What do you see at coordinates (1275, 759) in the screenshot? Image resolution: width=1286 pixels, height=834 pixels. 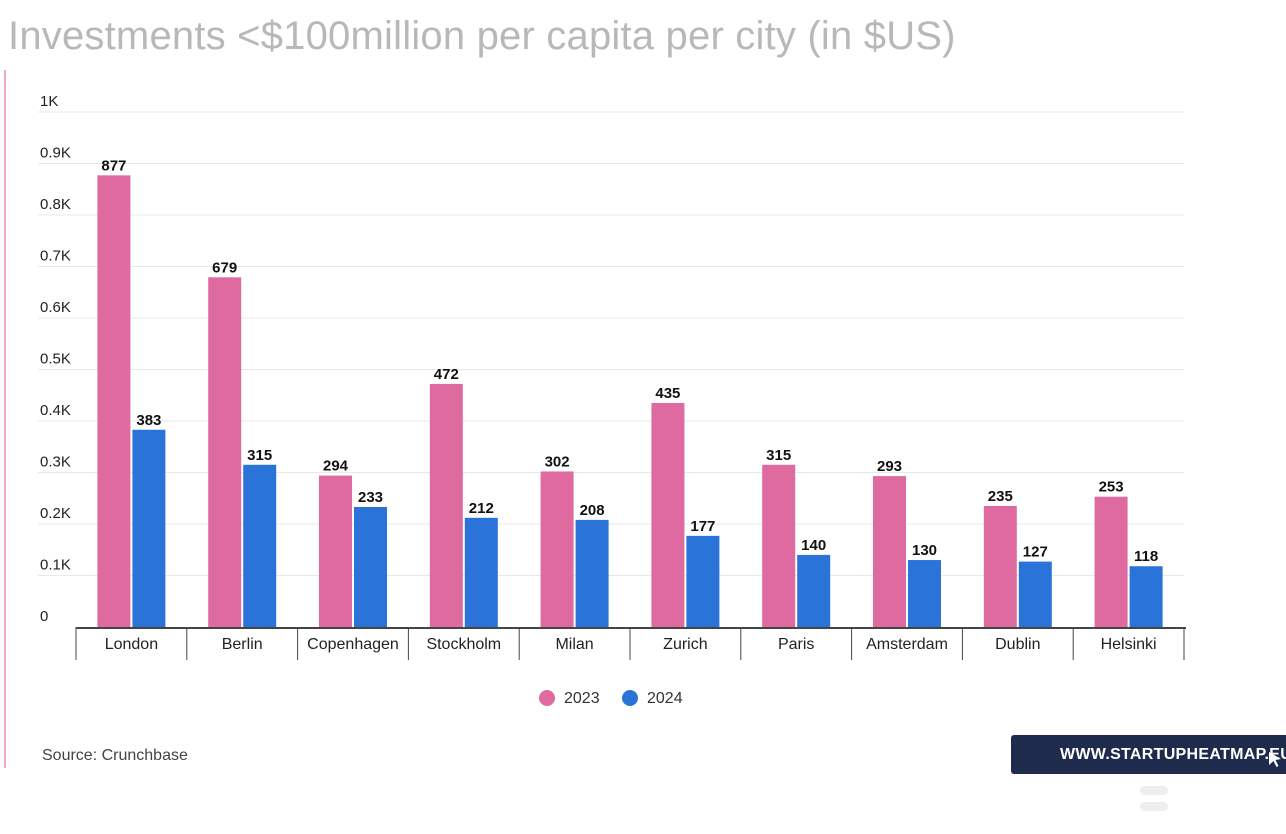 I see `cursor-arrow-icon` at bounding box center [1275, 759].